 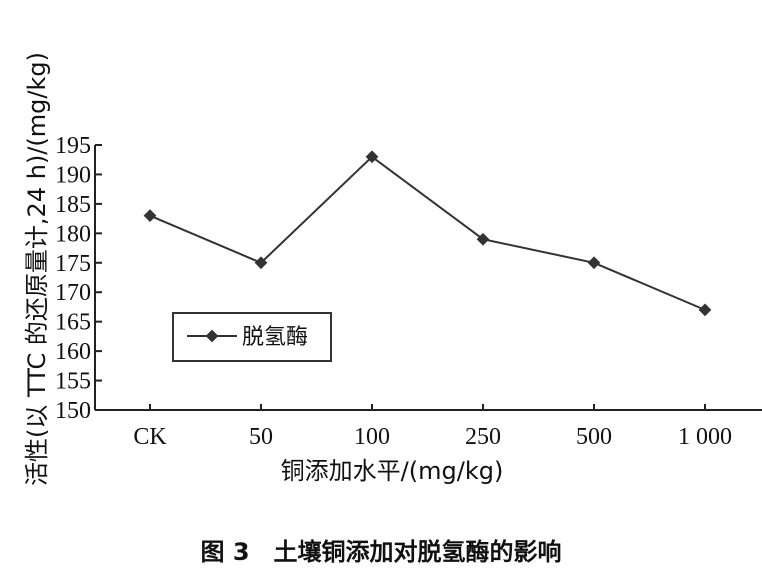 I want to click on y-tick-label: 180, so click(x=73, y=234).